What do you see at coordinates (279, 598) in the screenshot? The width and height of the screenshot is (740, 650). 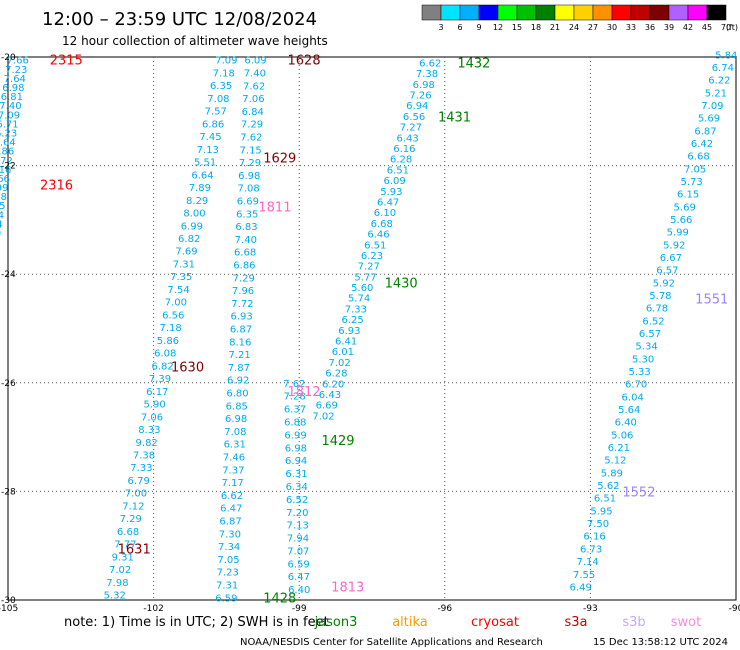 I see `pass-label: 1428` at bounding box center [279, 598].